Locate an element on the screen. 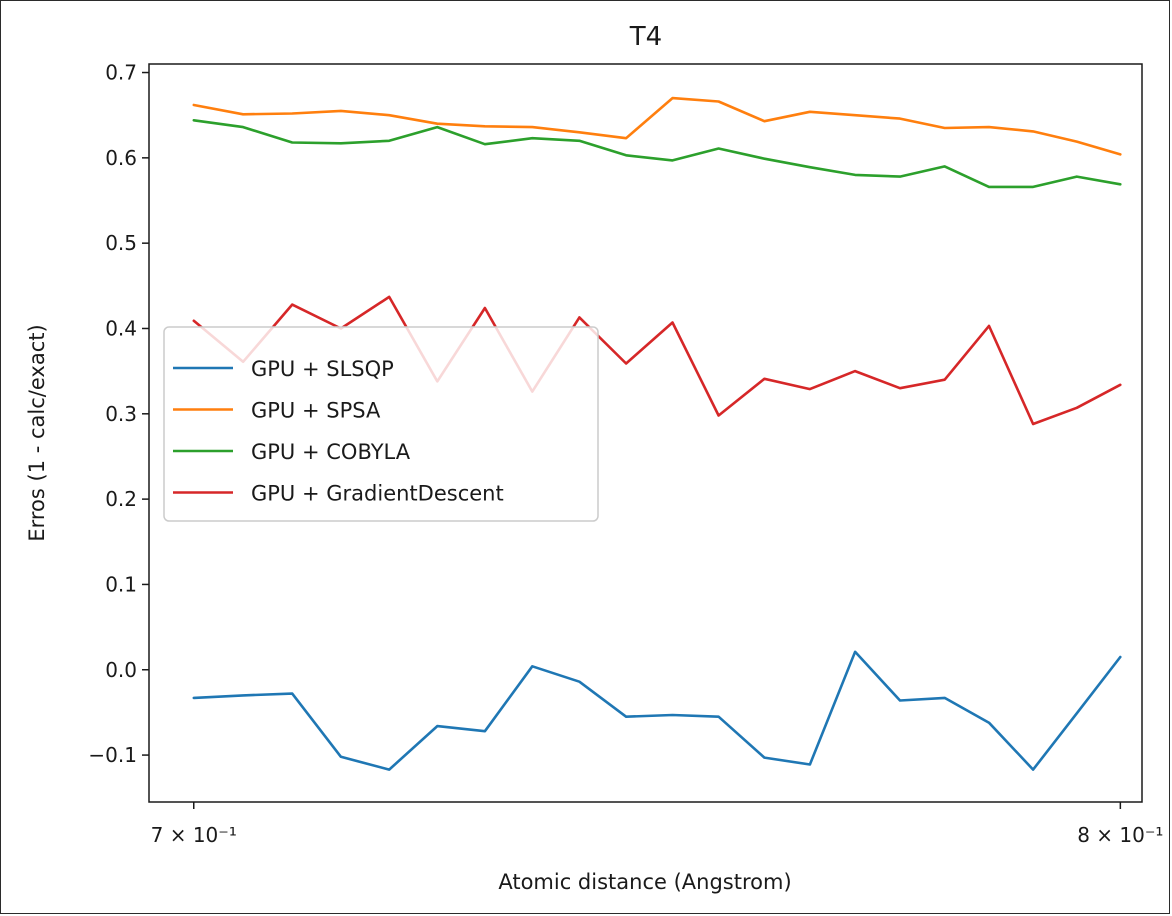 This screenshot has height=916, width=1172. y-tick-label: 0.5 is located at coordinates (121, 243).